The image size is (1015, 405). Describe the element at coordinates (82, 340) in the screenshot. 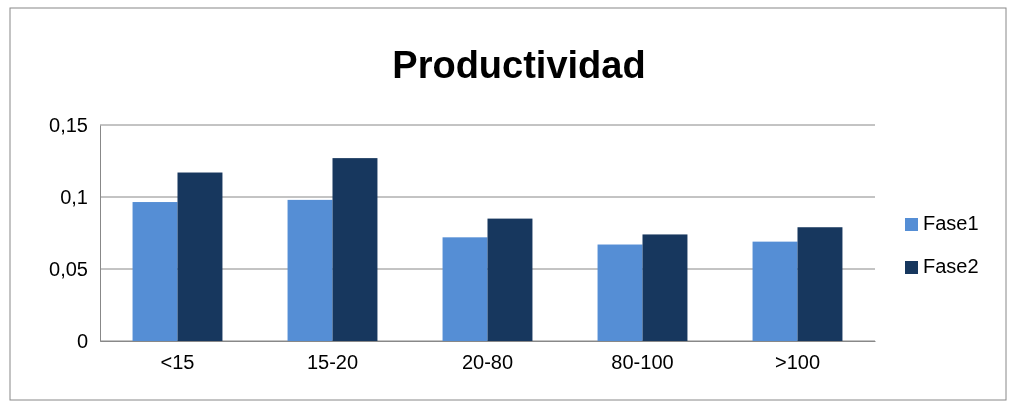

I see `y-tick-label: 0` at that location.